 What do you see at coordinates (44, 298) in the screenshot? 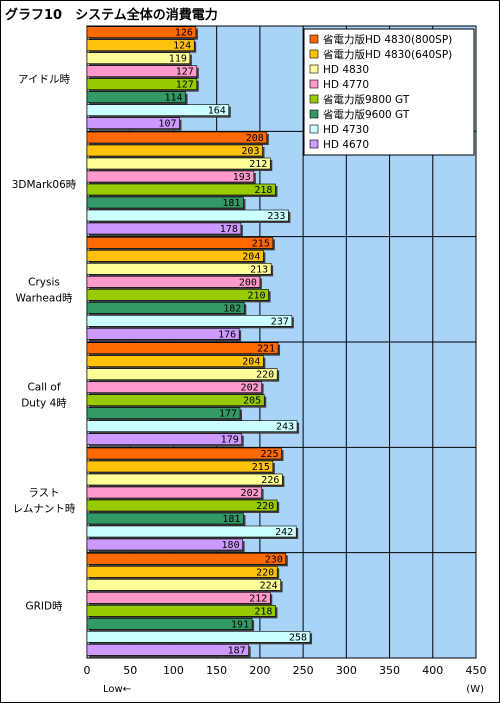
I see `category-label: Warhead時` at bounding box center [44, 298].